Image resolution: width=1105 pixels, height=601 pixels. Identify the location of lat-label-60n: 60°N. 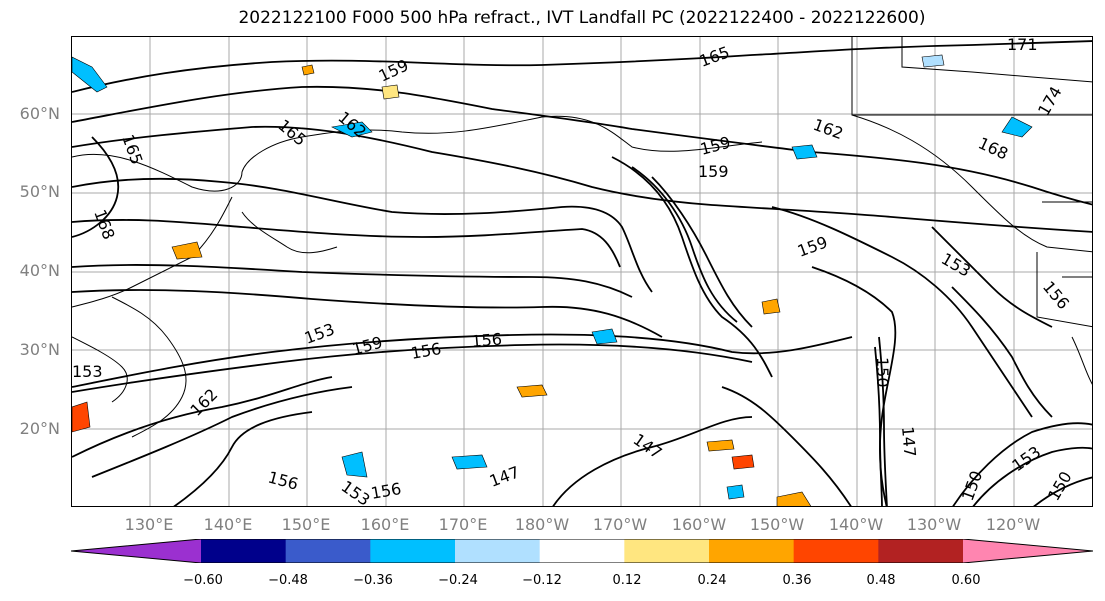
(39, 113).